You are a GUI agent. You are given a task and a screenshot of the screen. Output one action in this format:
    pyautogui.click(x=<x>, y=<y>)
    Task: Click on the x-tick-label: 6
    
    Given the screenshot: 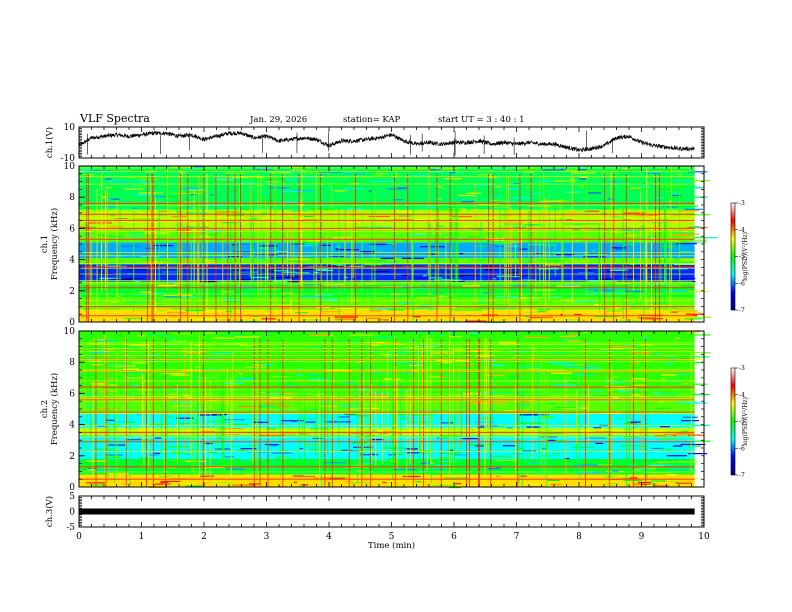 What is the action you would take?
    pyautogui.click(x=454, y=537)
    